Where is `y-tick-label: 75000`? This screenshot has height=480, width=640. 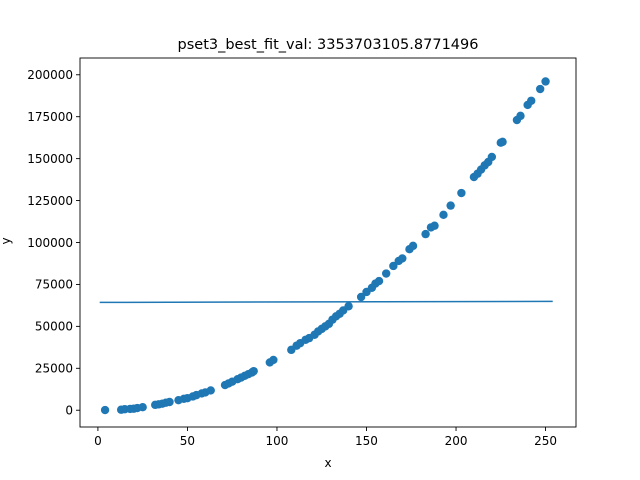
y-tick-label: 75000 is located at coordinates (54, 285).